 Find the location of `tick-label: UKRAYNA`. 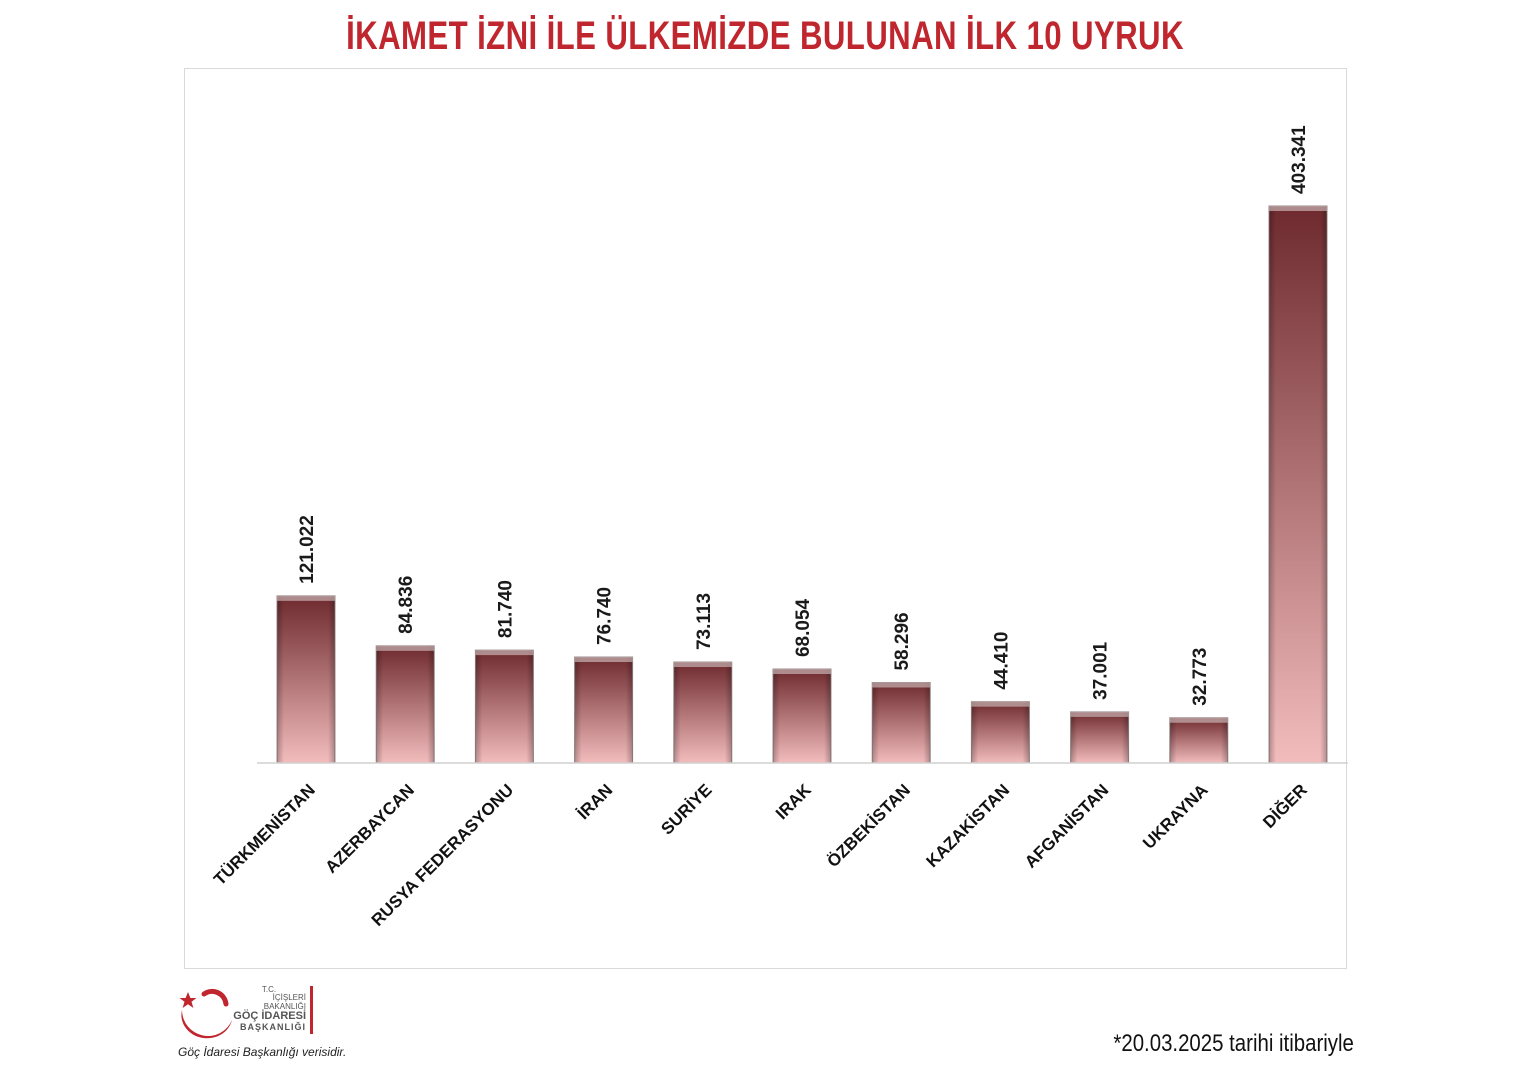

tick-label: UKRAYNA is located at coordinates (1175, 816).